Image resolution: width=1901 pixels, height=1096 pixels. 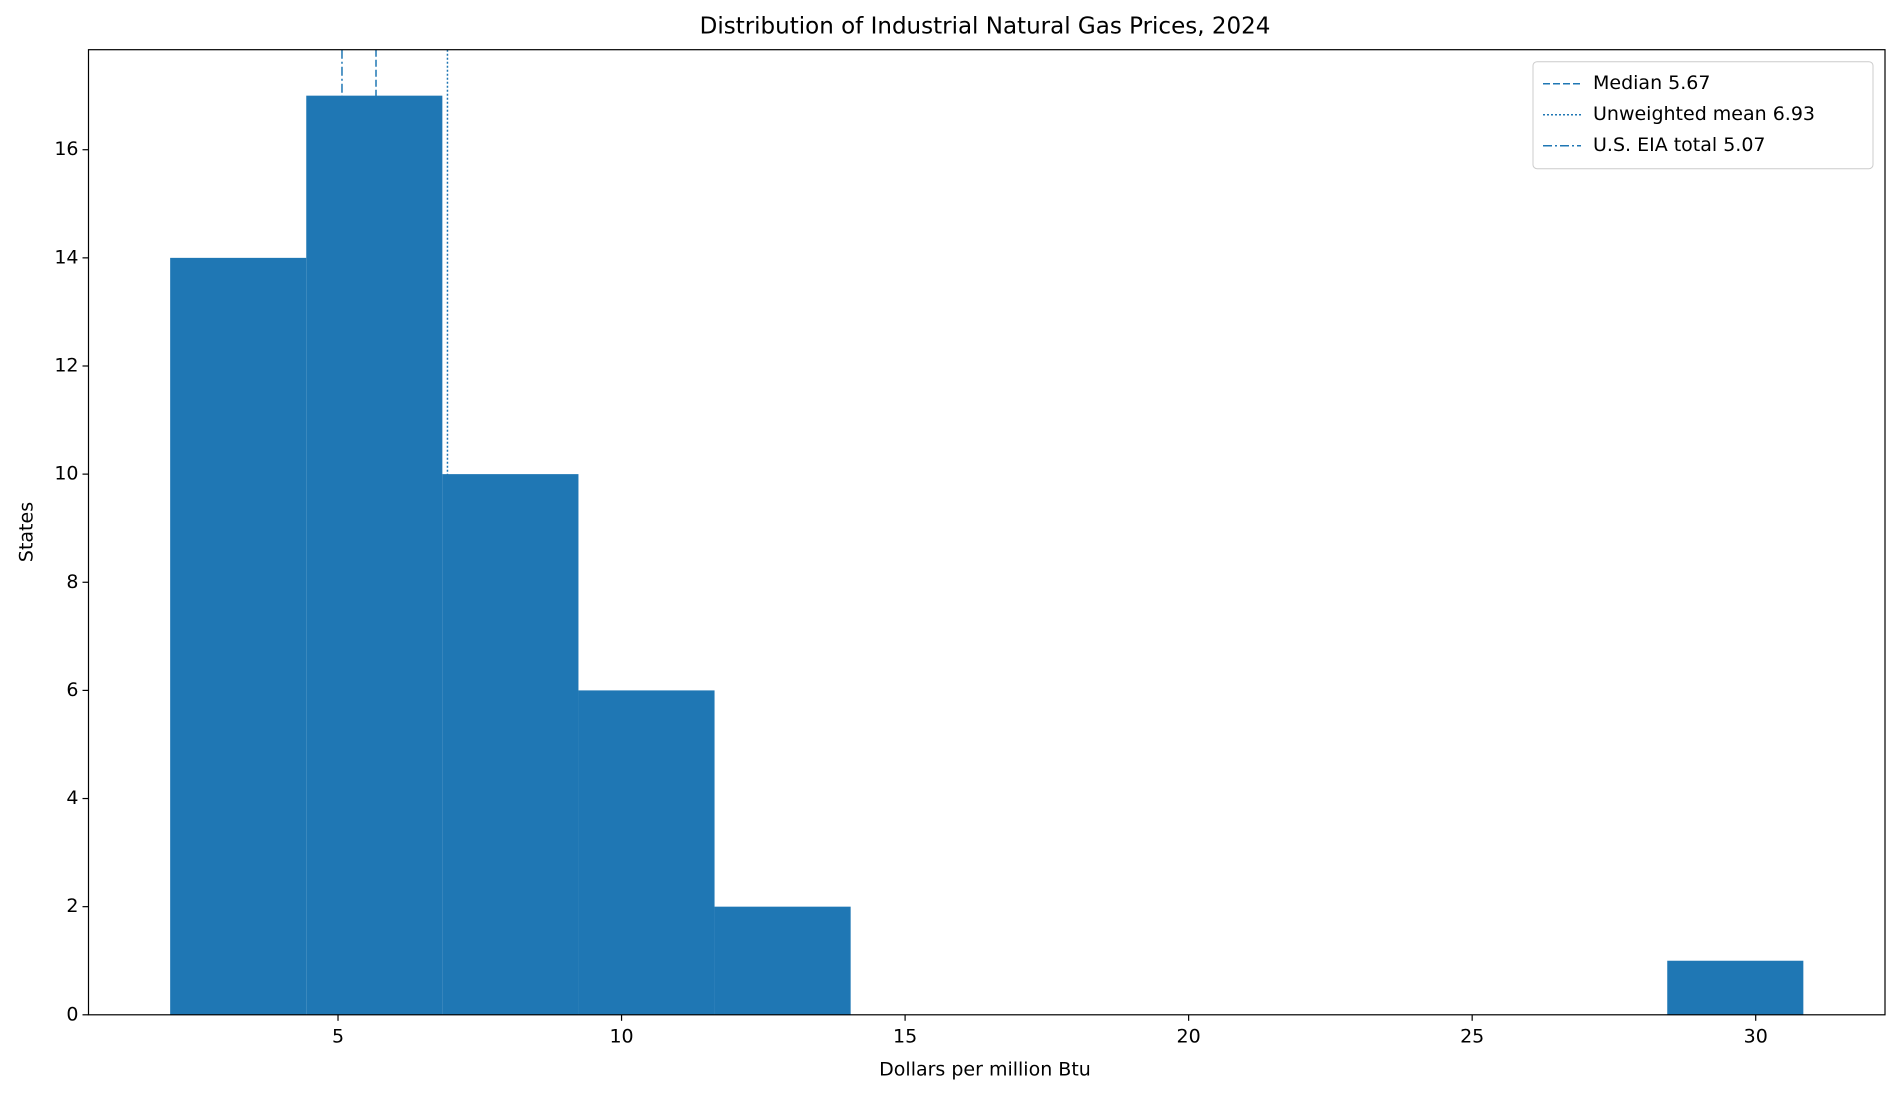 I want to click on x-tick-label: 5, so click(x=338, y=1036).